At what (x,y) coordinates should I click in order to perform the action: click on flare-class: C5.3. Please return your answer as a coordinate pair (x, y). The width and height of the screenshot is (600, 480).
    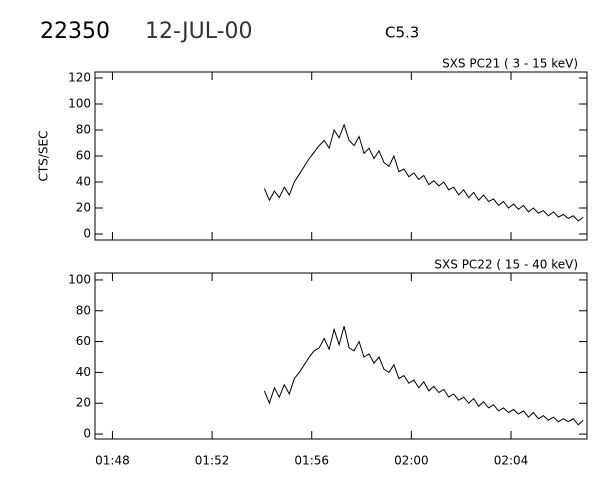
    Looking at the image, I should click on (402, 33).